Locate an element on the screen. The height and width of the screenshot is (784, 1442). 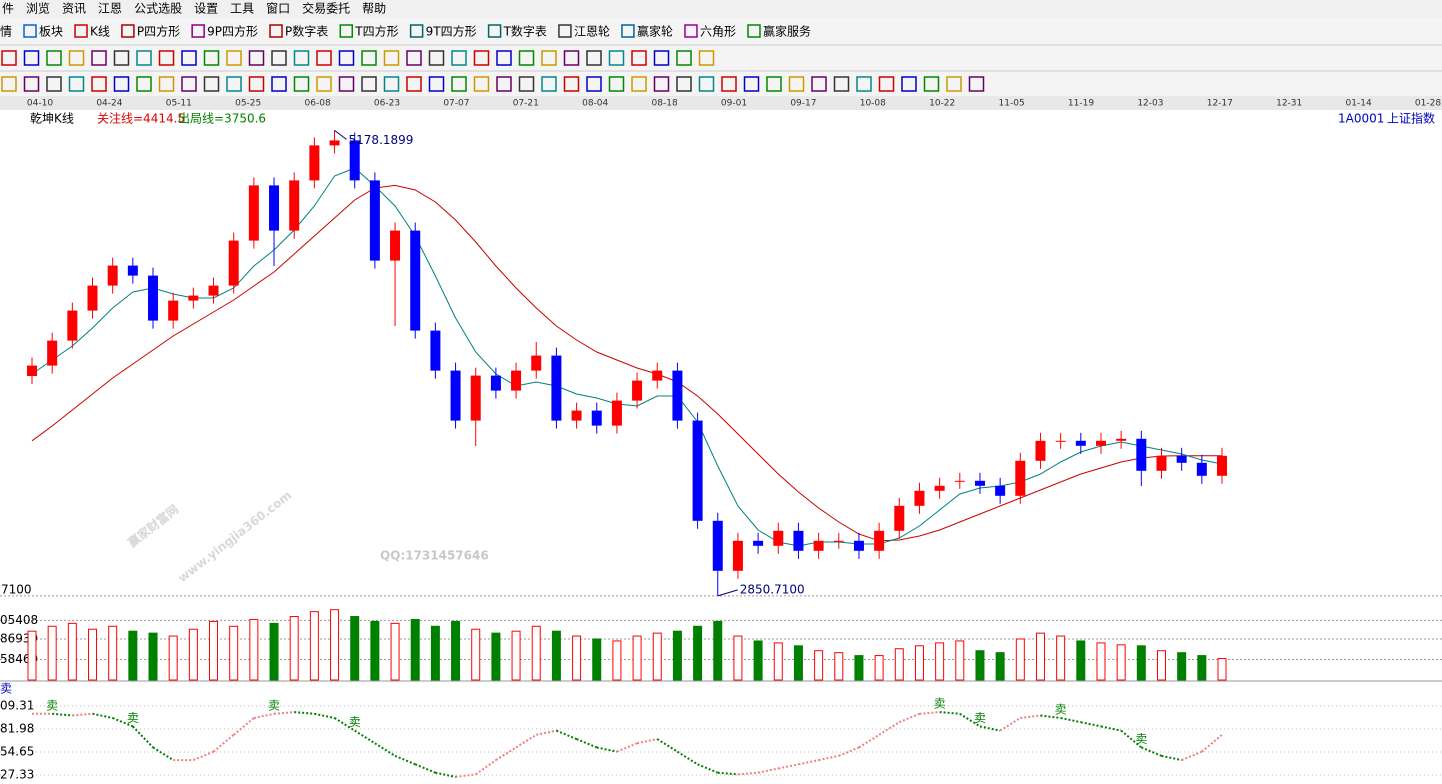
toolbar-item: 赢家轮 is located at coordinates (655, 31).